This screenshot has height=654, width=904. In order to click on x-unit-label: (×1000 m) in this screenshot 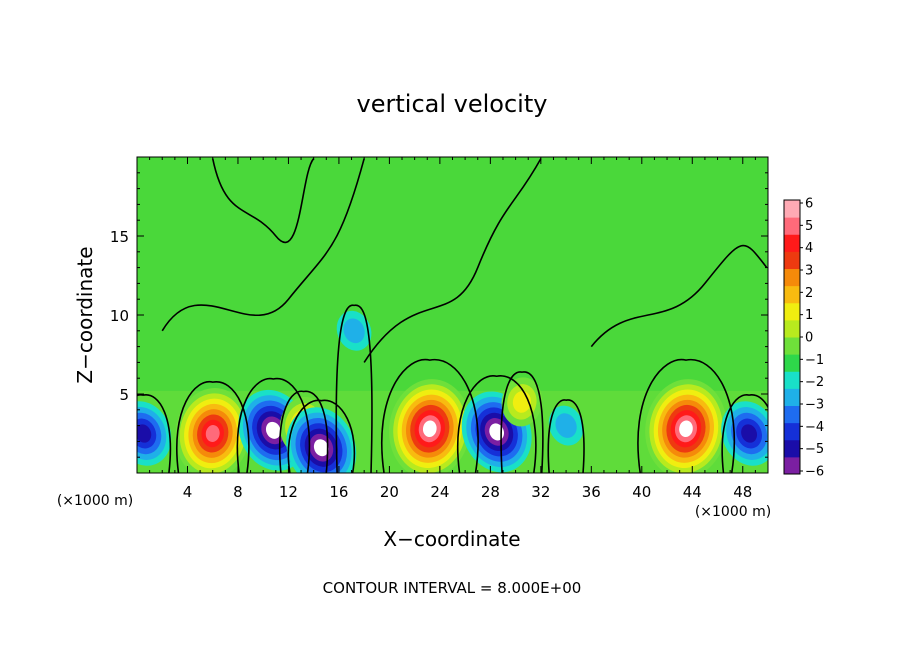, I will do `click(733, 512)`.